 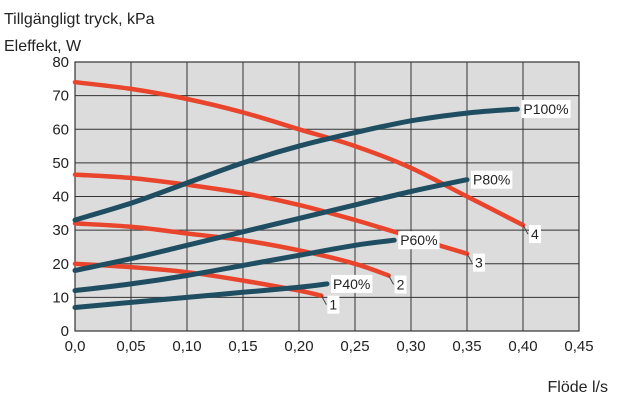 What do you see at coordinates (60, 297) in the screenshot?
I see `y-tick-label: 10` at bounding box center [60, 297].